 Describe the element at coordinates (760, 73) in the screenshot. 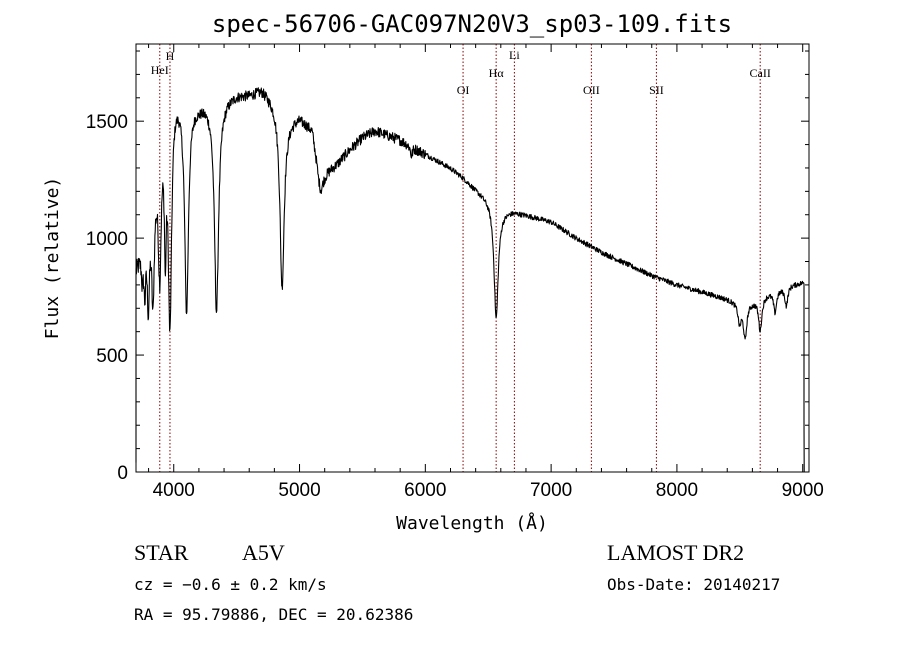

I see `reference-line-label: CaII` at that location.